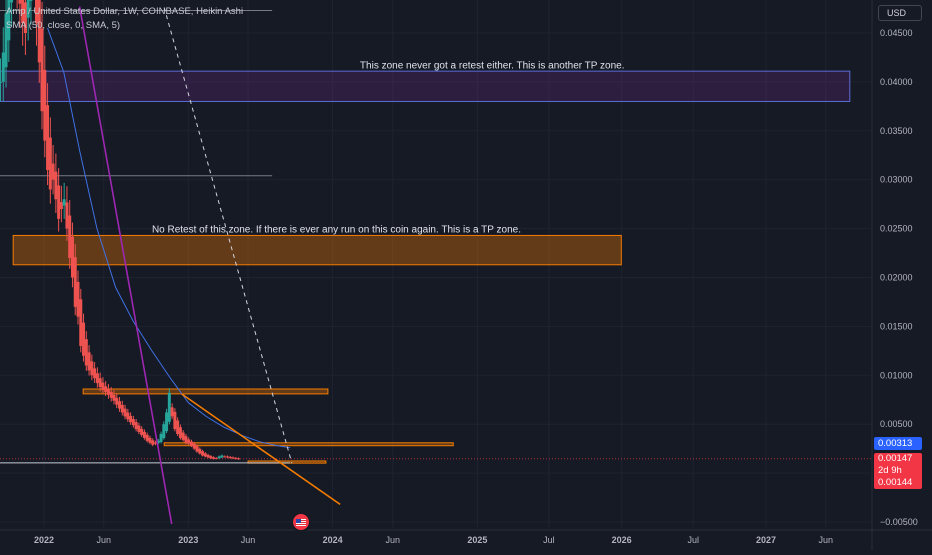  I want to click on y-tick-label: 0.00500, so click(896, 424).